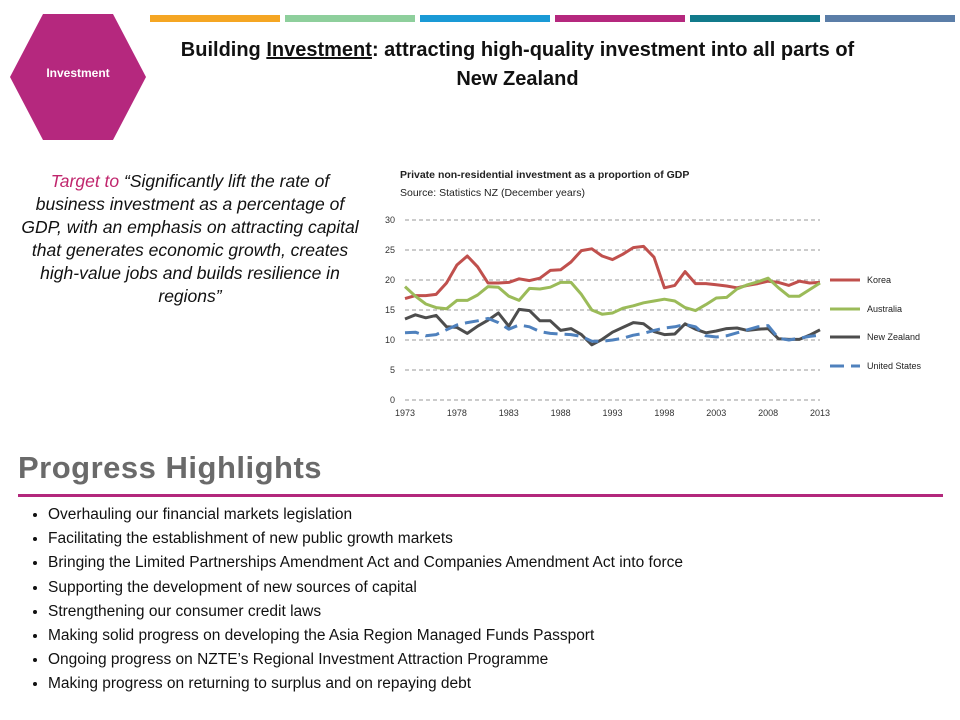 This screenshot has height=720, width=960. I want to click on series-line-korea, so click(612, 272).